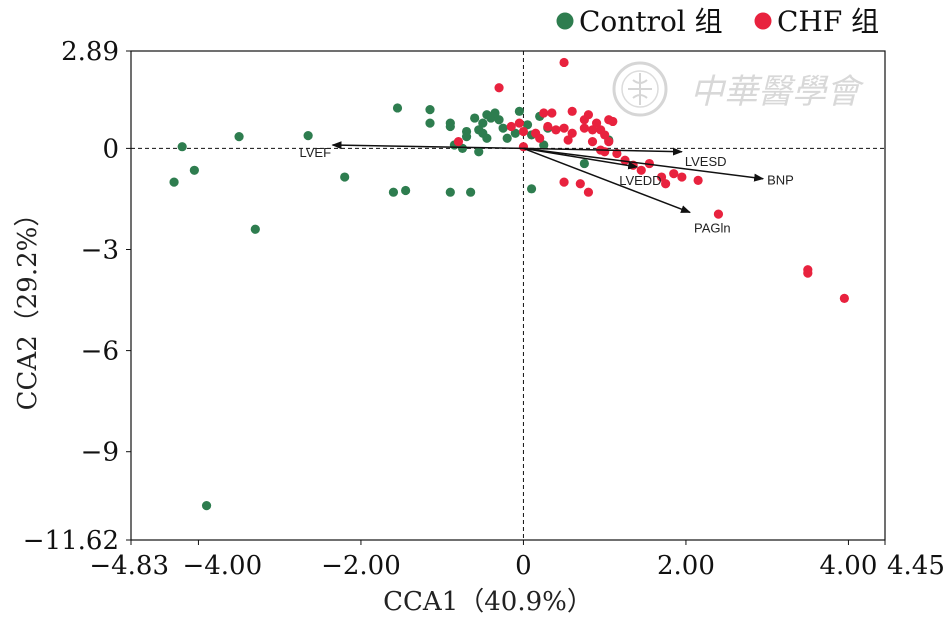  What do you see at coordinates (777, 92) in the screenshot?
I see `watermark-text: 中華醫學會` at bounding box center [777, 92].